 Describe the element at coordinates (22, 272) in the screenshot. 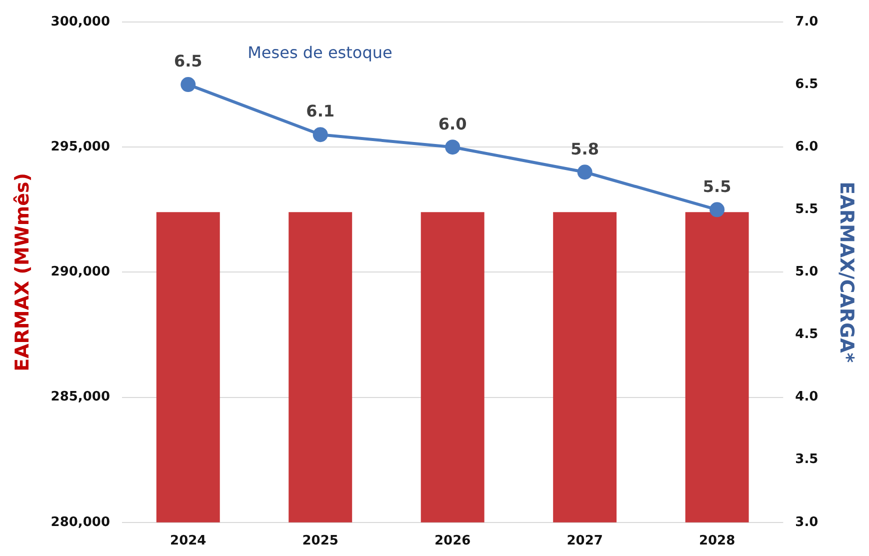

I see `y-axis-title: EARMAX (MWmês)` at that location.